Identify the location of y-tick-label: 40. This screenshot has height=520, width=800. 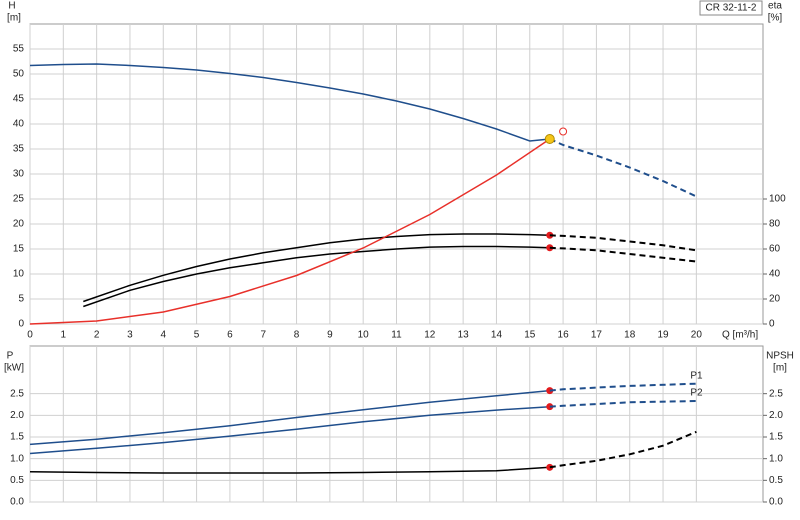
(19, 124).